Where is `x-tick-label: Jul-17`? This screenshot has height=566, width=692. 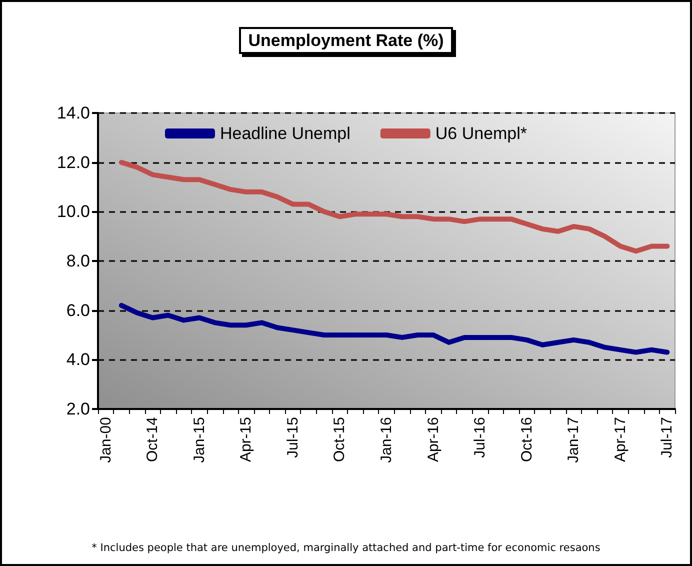 x-tick-label: Jul-17 is located at coordinates (667, 437).